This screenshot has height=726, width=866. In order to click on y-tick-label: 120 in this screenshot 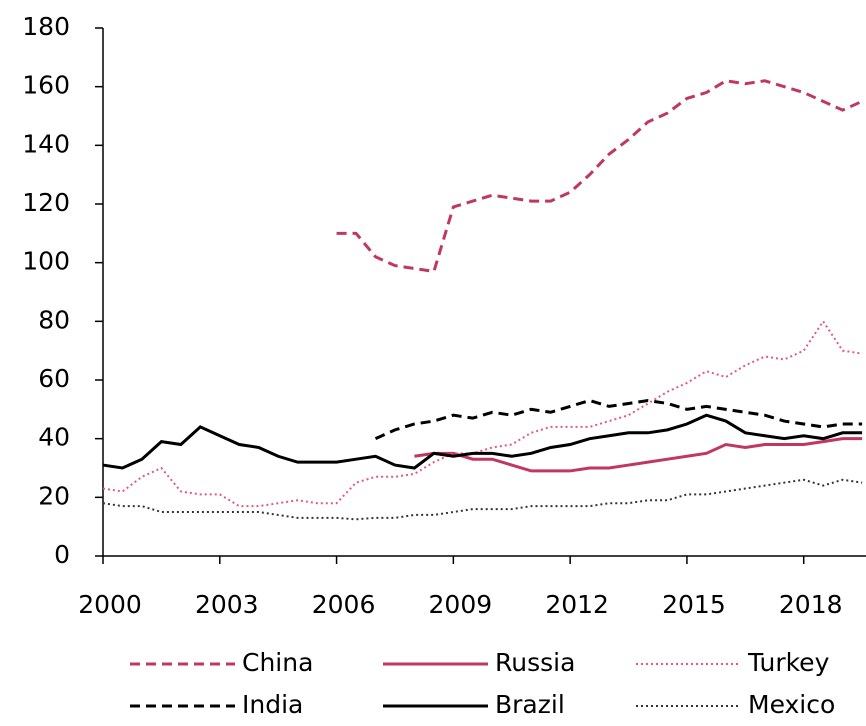, I will do `click(46, 202)`.